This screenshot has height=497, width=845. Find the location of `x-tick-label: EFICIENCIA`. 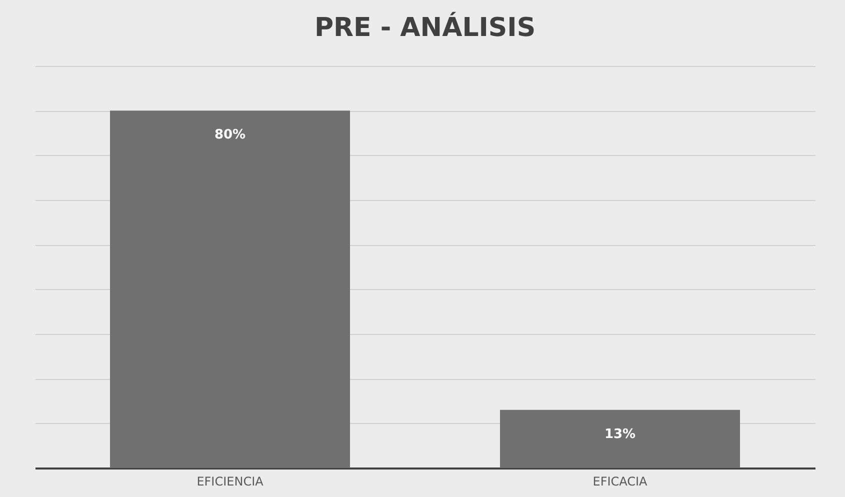

x-tick-label: EFICIENCIA is located at coordinates (230, 481).